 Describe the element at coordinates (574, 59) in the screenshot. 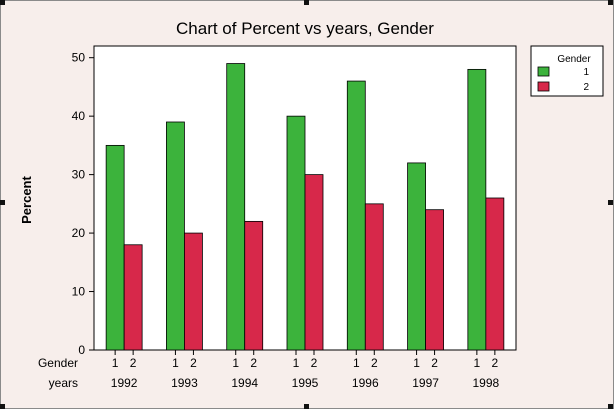

I see `legend-title: Gender` at that location.